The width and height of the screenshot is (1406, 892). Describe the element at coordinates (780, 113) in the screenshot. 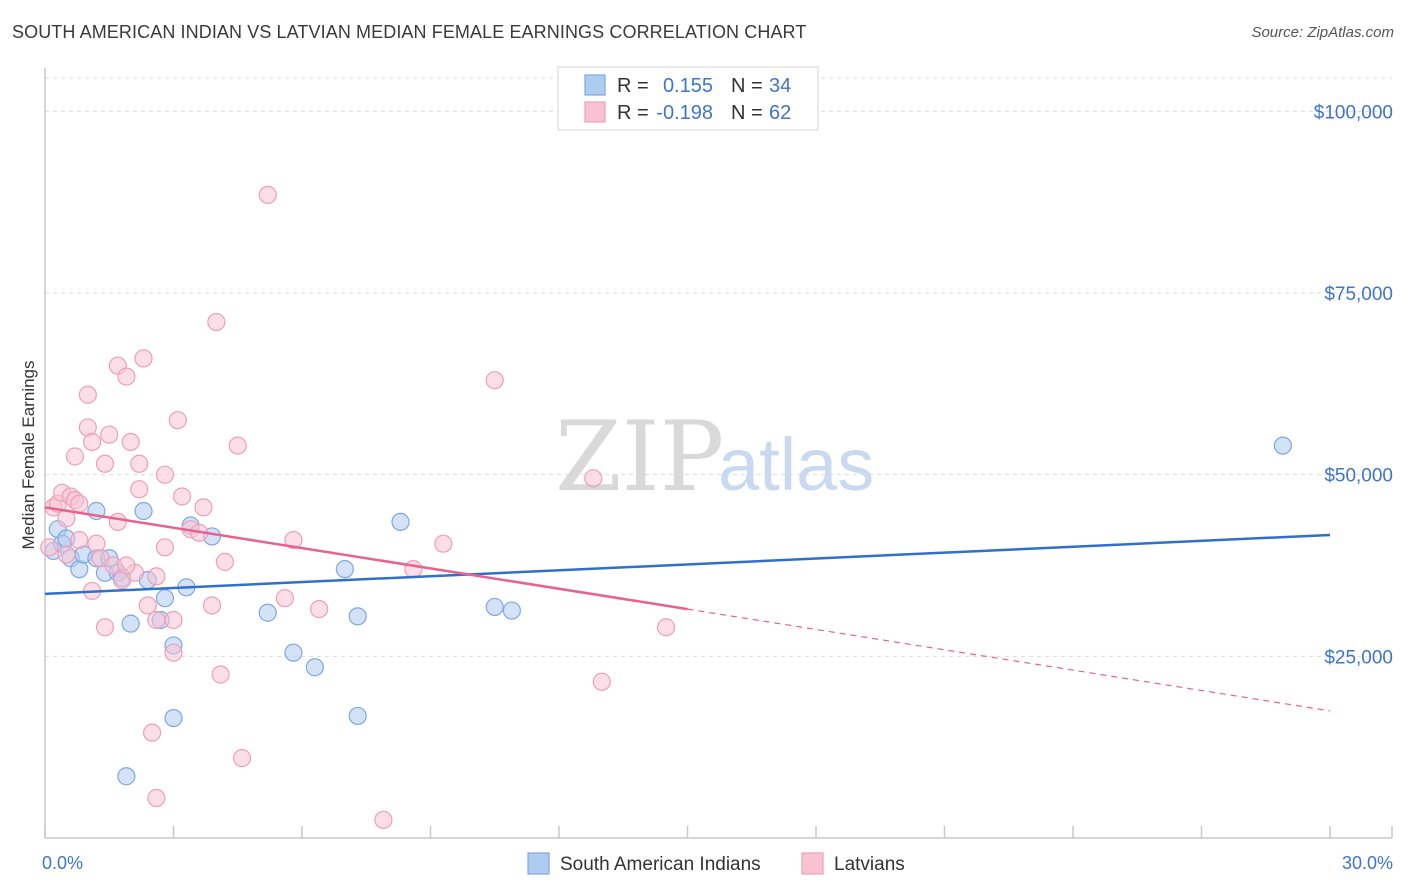

I see `legend-n-value-1: 62` at that location.